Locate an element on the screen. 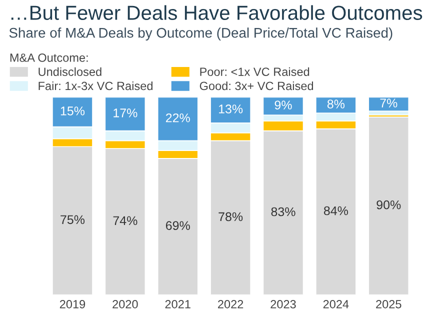  legend-label: Poor: <1x VC Raised is located at coordinates (255, 71).